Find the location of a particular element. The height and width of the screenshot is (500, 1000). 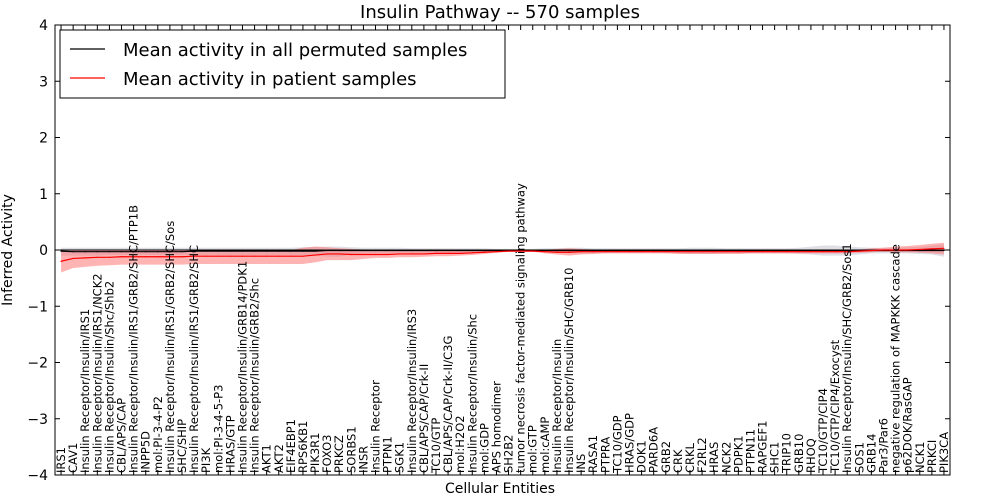

y-tick-label-3: −1 is located at coordinates (37, 307).